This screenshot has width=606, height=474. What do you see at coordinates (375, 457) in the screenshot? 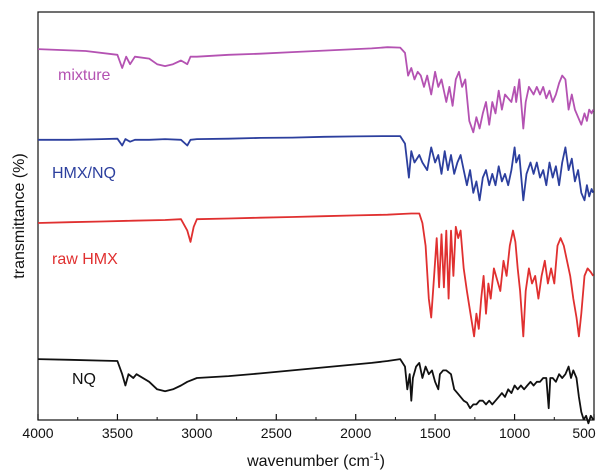
I see `x-axis-label-superscript: -1` at bounding box center [375, 457].